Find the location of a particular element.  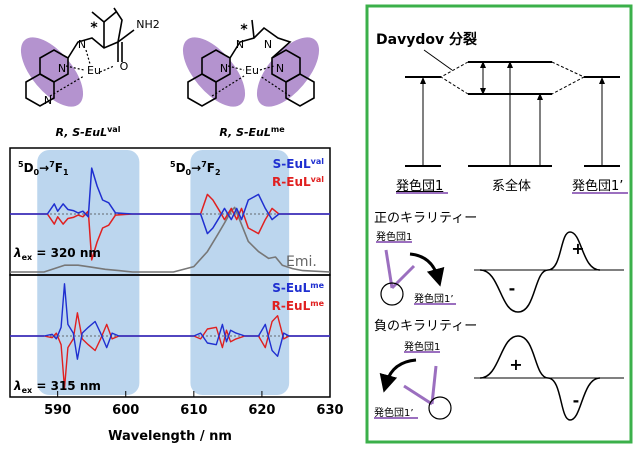

chiral-mark-1: * is located at coordinates (94, 28).